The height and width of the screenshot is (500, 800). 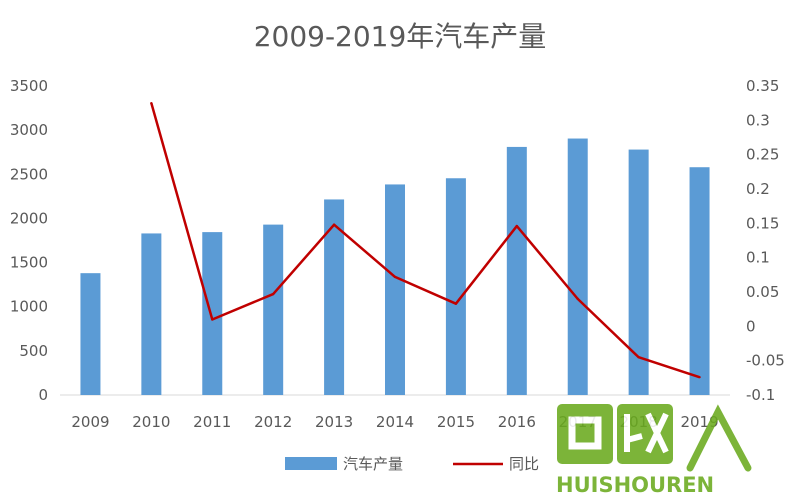 I want to click on left-y-tick-label: 2000, so click(x=29, y=218).